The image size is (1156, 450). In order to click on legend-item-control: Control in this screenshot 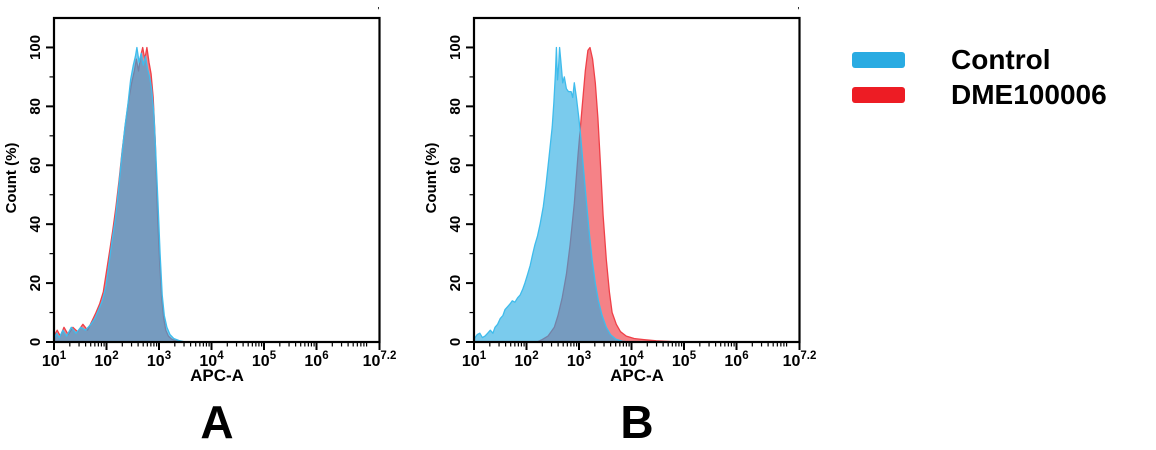, I will do `click(979, 60)`.